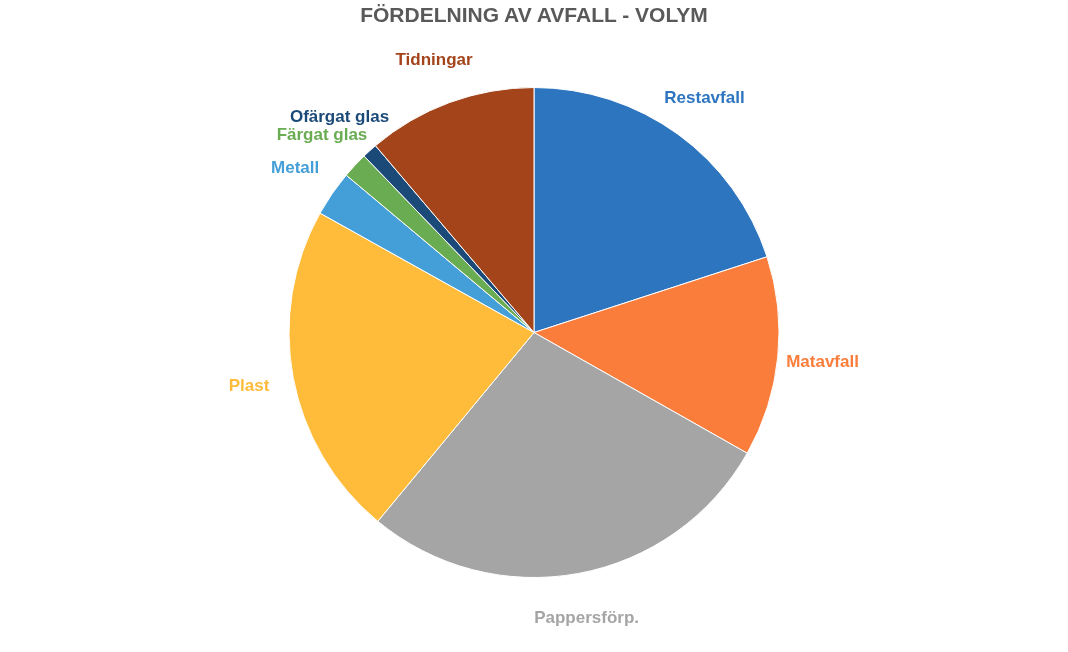 The width and height of the screenshot is (1068, 652). I want to click on slice-label: Ofärgat glas, so click(339, 117).